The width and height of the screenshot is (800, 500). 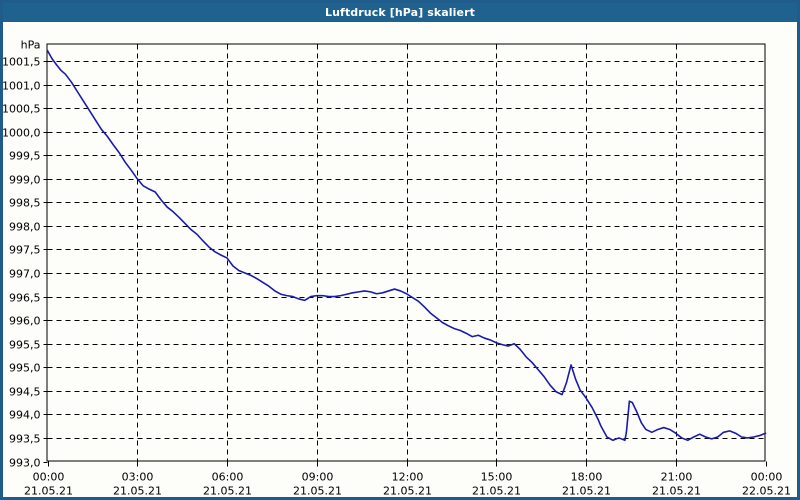 What do you see at coordinates (766, 491) in the screenshot?
I see `x-axis-tick-date: 22.05.21` at bounding box center [766, 491].